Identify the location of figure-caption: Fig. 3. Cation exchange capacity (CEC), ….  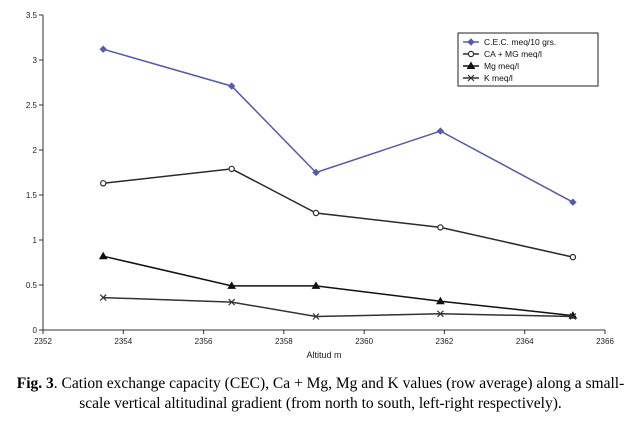
(320, 394).